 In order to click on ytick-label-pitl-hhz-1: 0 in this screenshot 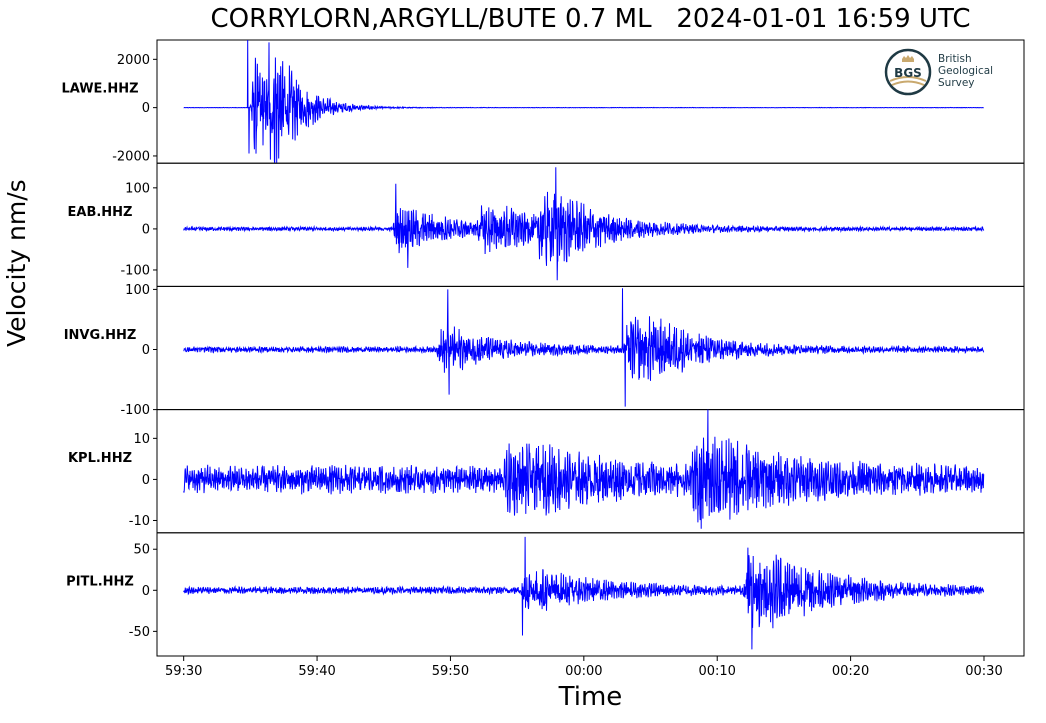, I will do `click(146, 591)`.